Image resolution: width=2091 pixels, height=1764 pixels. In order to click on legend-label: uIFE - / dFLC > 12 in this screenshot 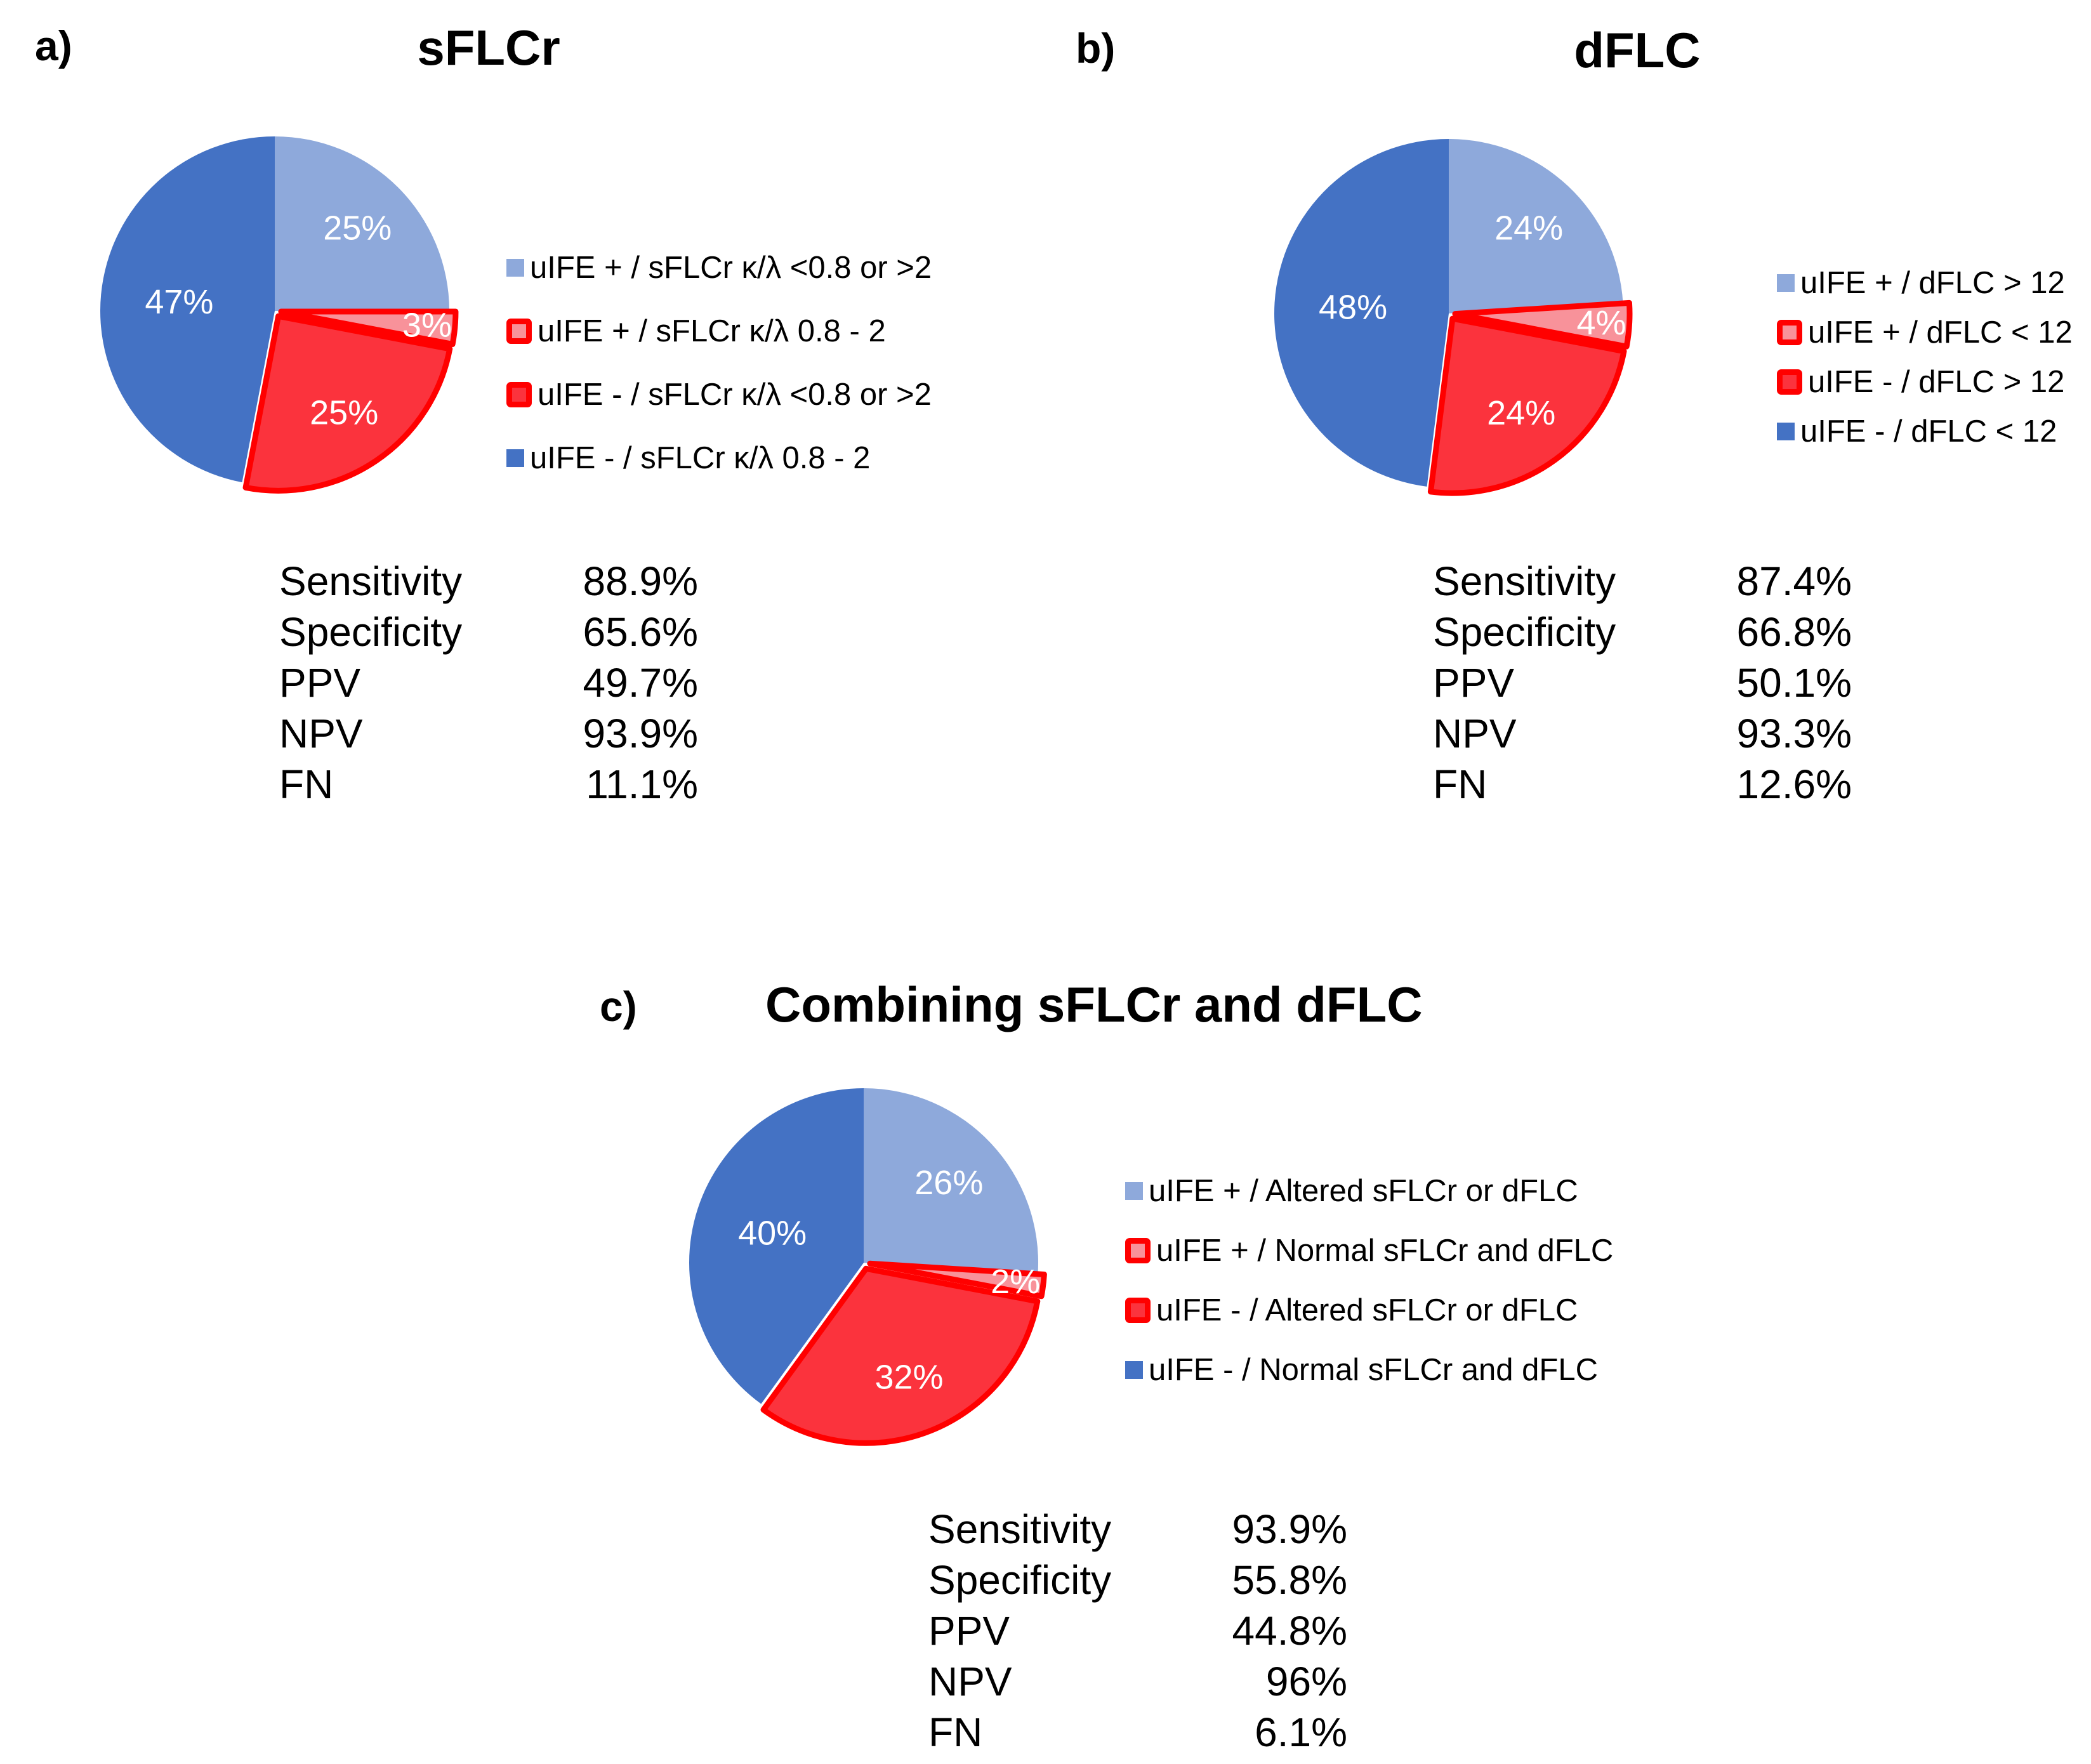, I will do `click(1936, 382)`.